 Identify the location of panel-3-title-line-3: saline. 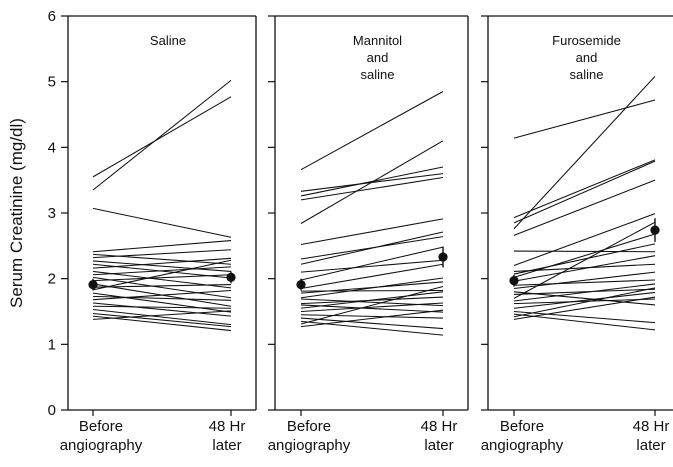
(587, 74).